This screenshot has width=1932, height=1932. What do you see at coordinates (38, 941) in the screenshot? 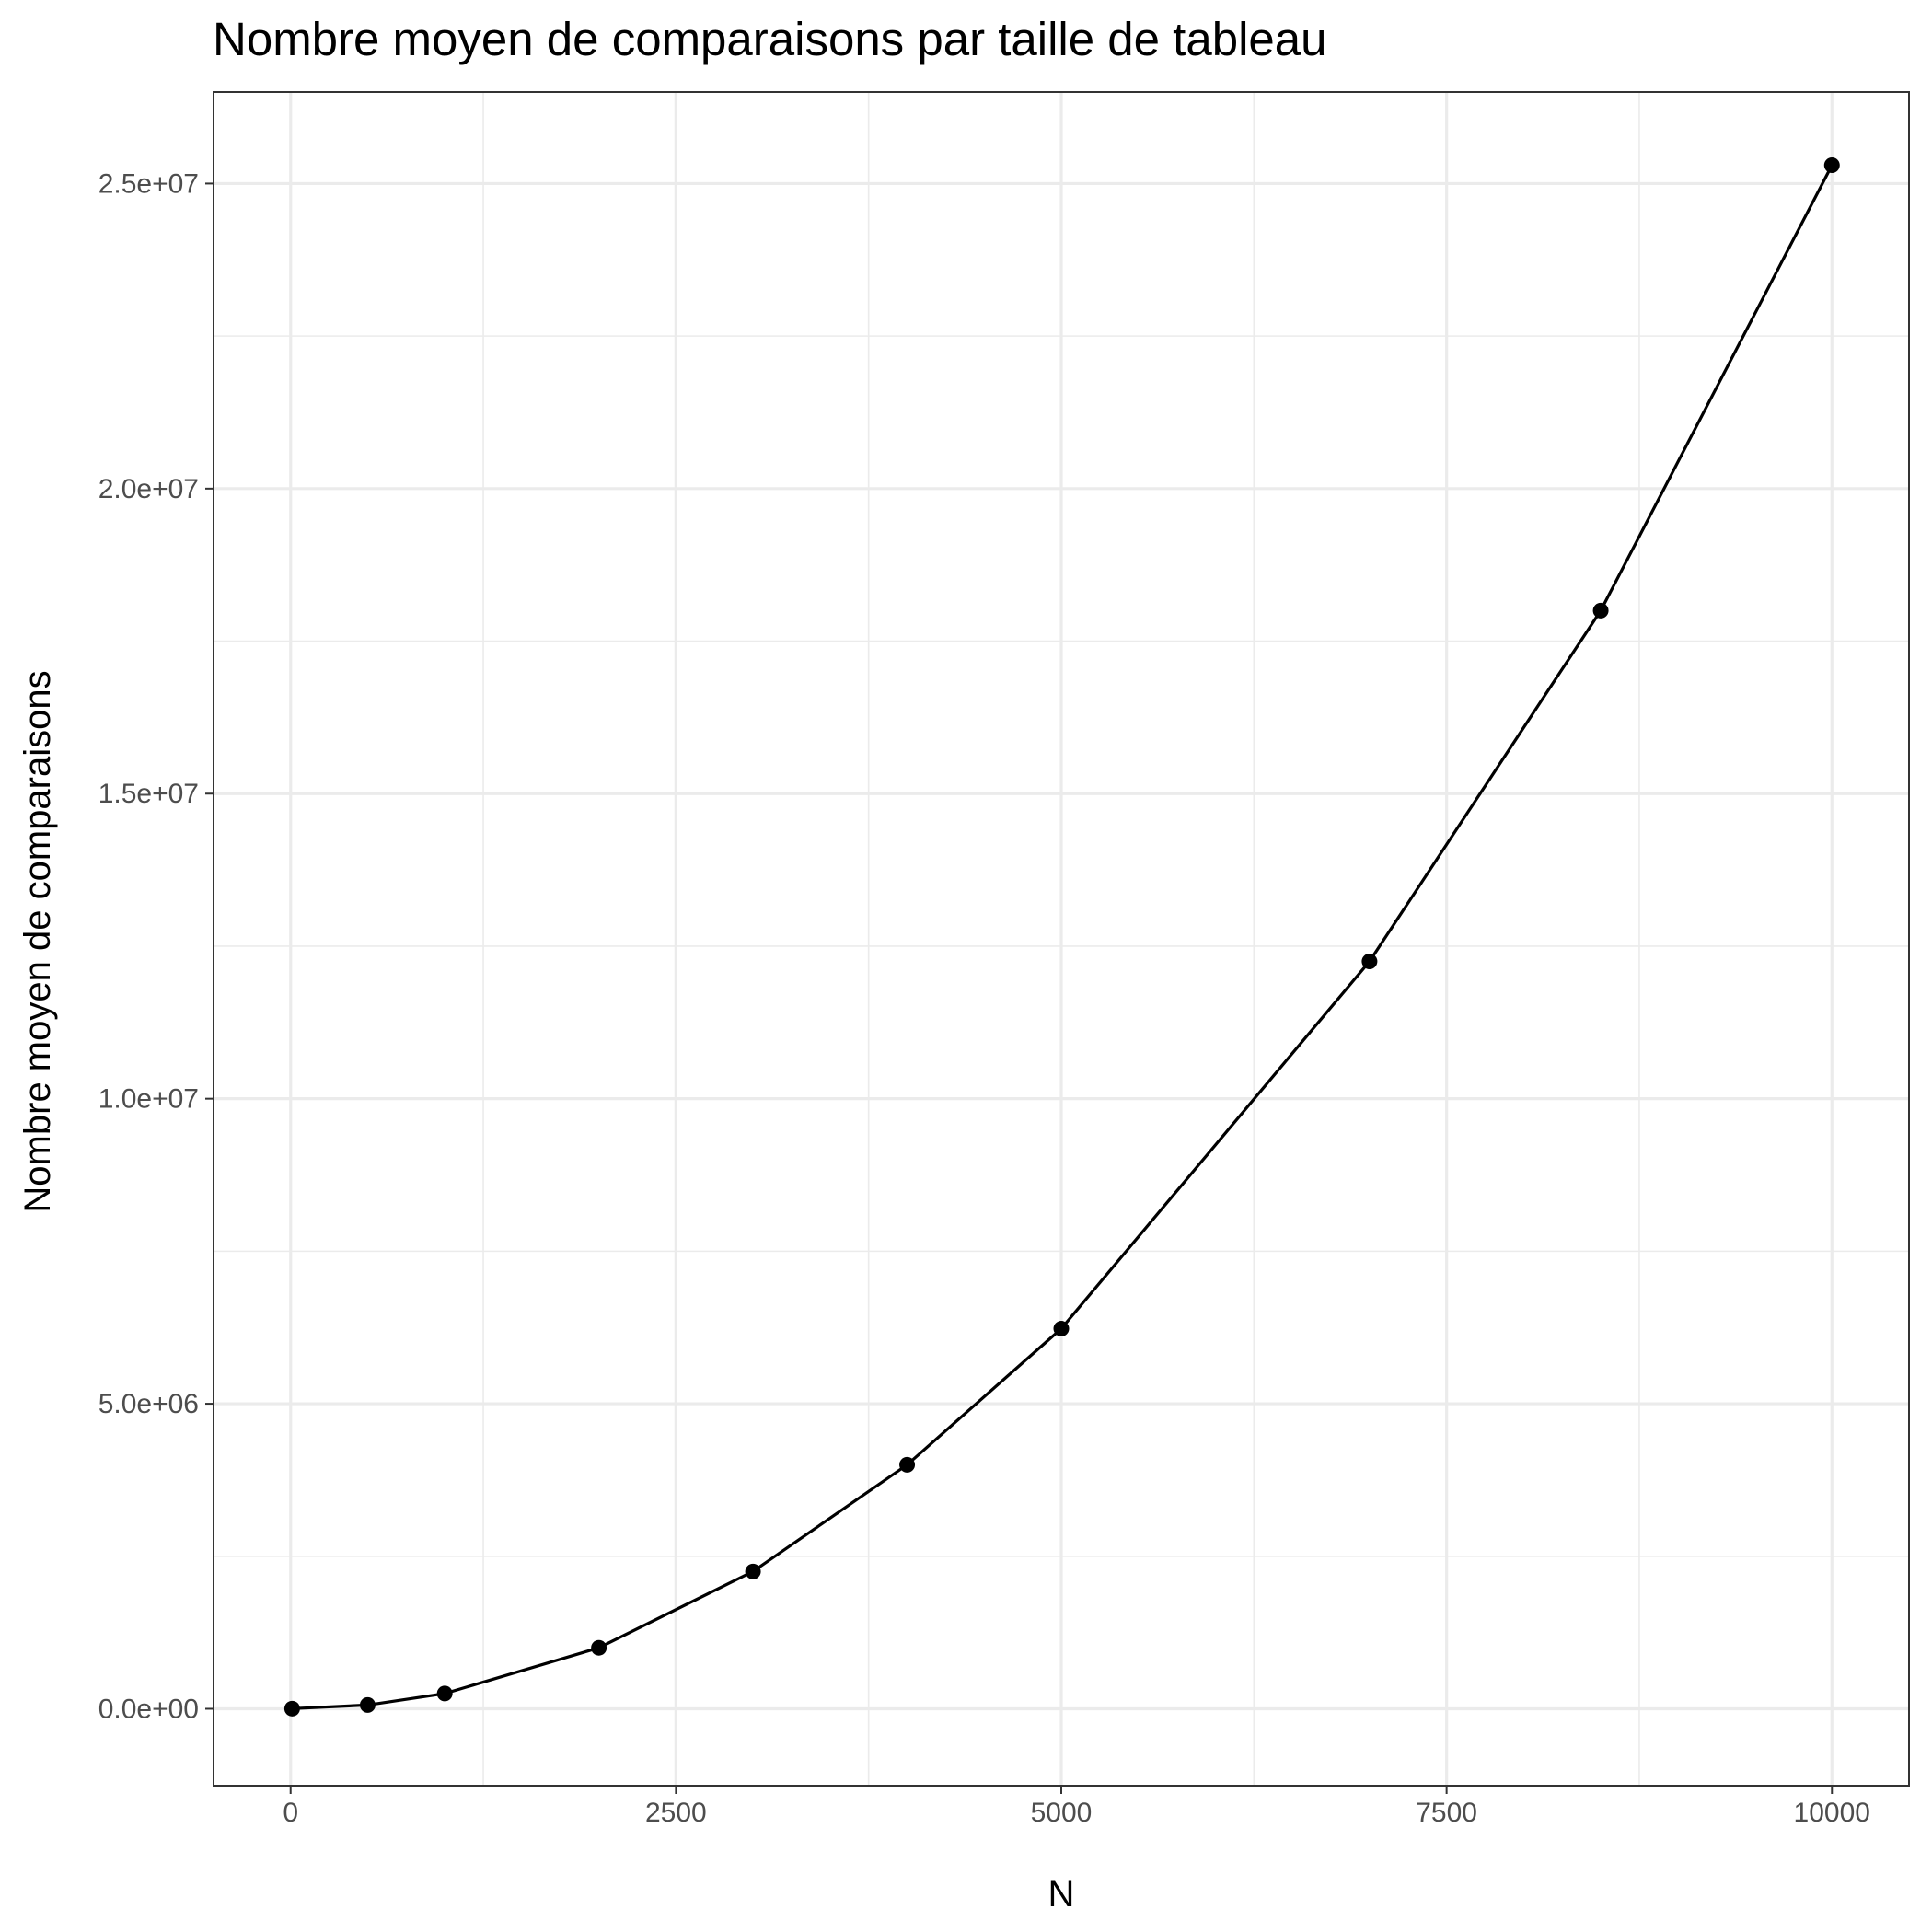
I see `y-axis-title: Nombre moyen de comparaisons` at bounding box center [38, 941].